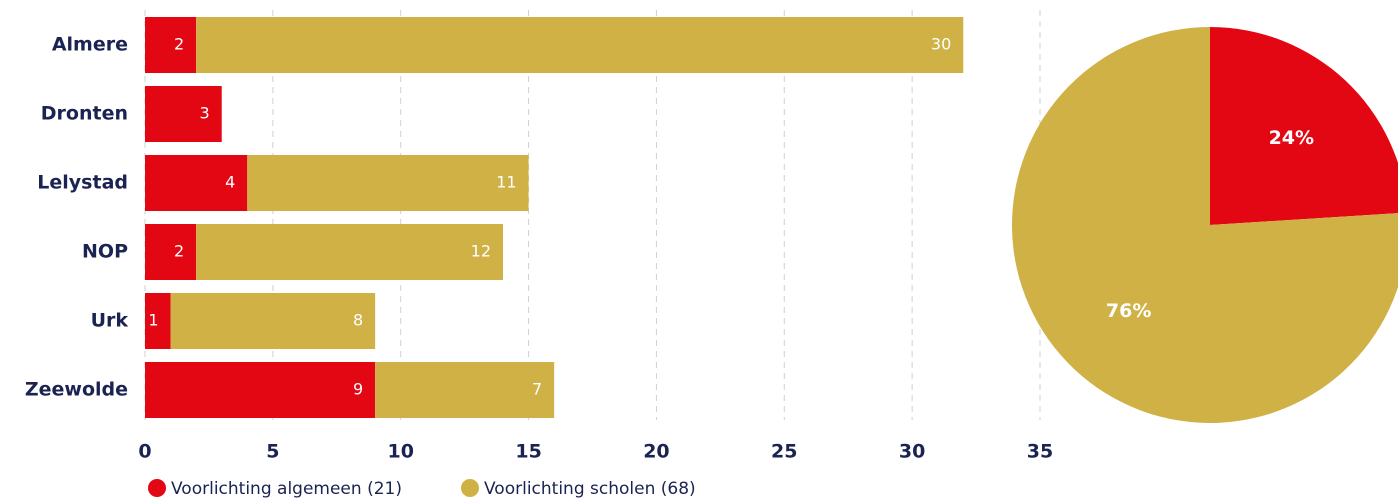 This screenshot has width=1398, height=500. I want to click on x-tick-label: 15, so click(528, 452).